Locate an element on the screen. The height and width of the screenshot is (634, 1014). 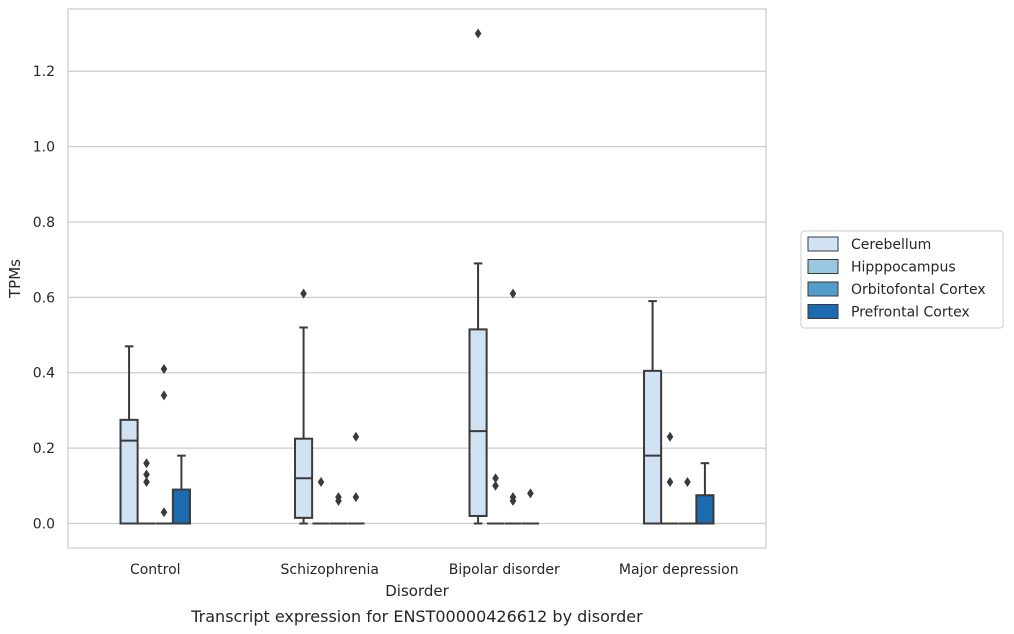
y-tick-labels: 0.0 0.2 0.4 0.6 0.8 1.0 1.2 is located at coordinates (44, 298).